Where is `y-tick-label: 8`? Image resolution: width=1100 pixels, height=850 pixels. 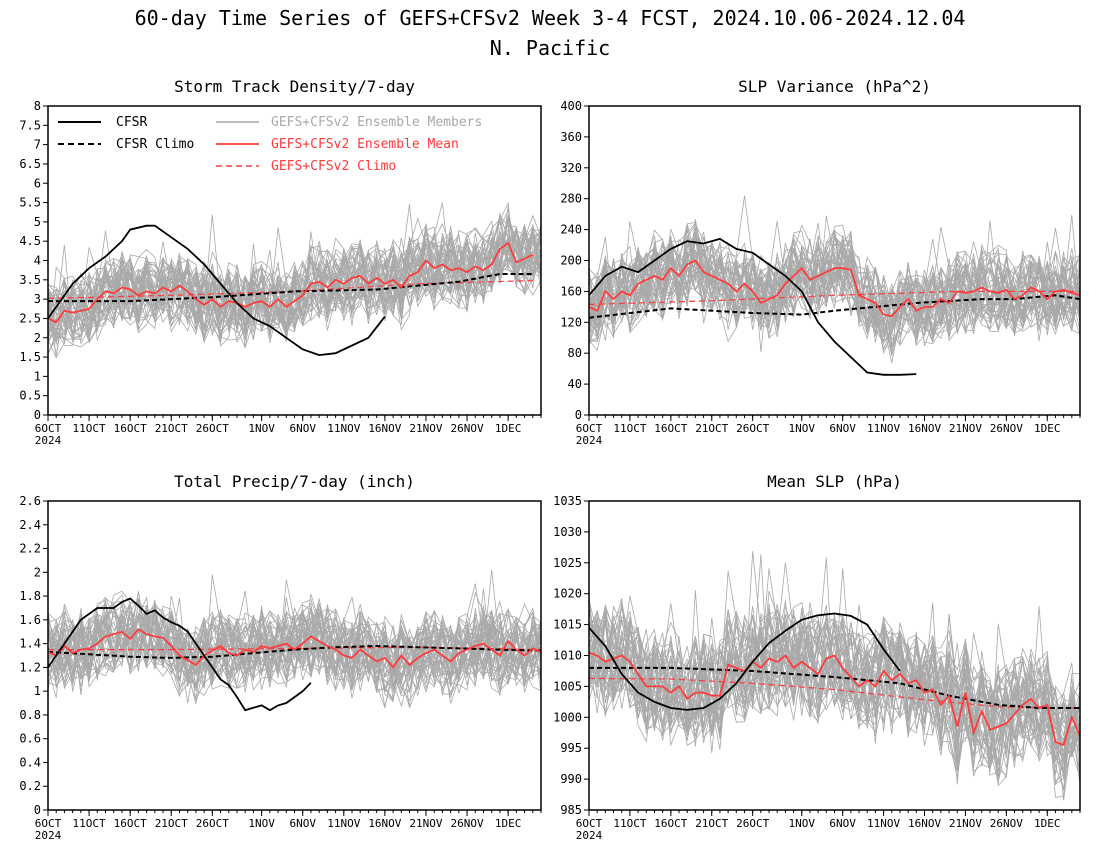
y-tick-label: 8 is located at coordinates (37, 106).